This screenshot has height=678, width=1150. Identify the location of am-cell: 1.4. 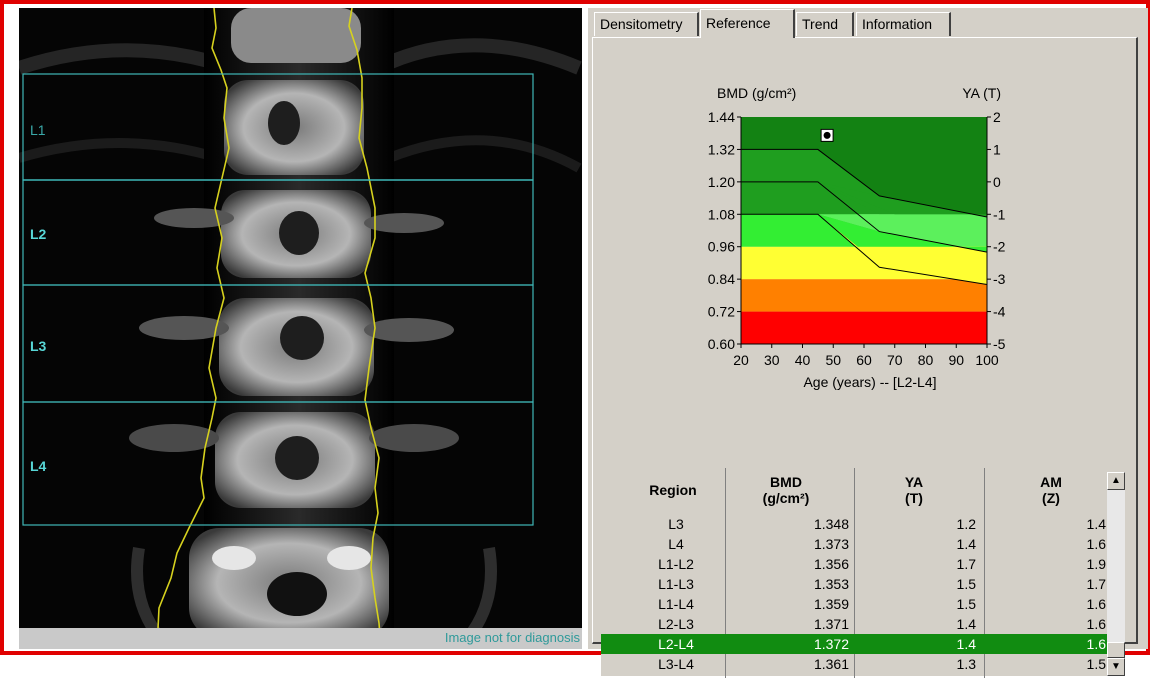
(1096, 524).